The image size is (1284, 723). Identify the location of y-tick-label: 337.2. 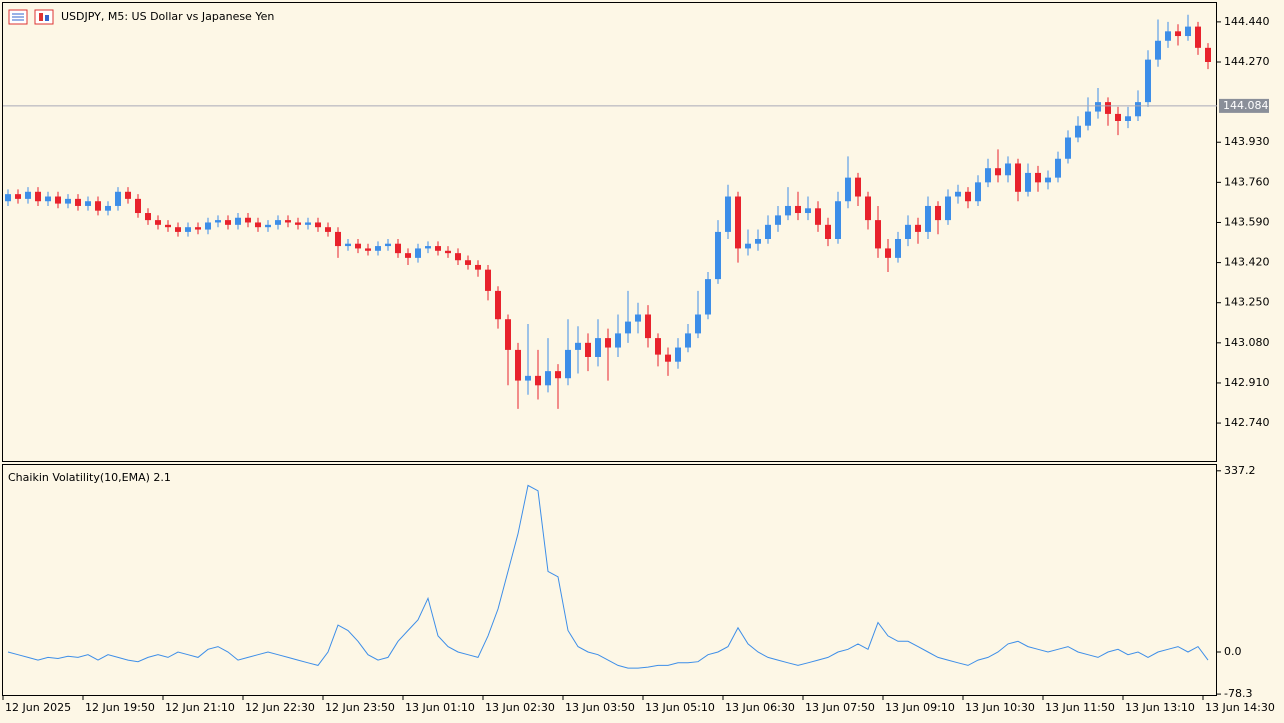
(1240, 470).